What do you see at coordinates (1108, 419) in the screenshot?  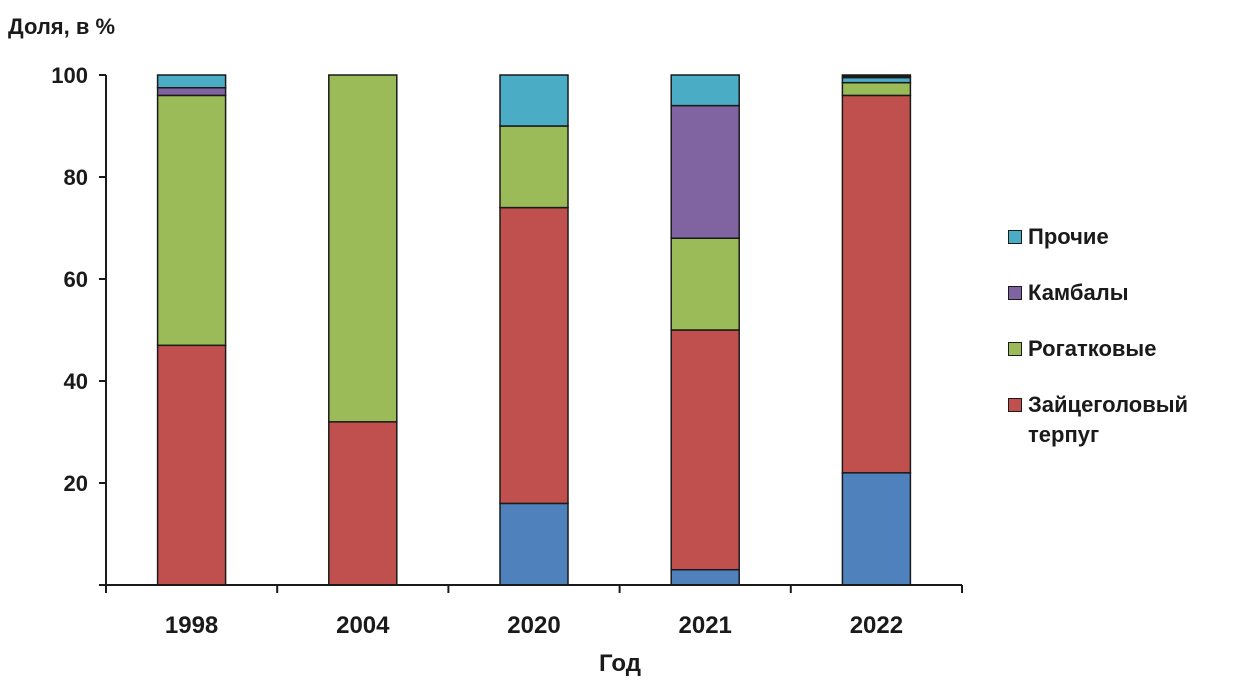 I see `legend-label: Зайцеголовый терпуг` at bounding box center [1108, 419].